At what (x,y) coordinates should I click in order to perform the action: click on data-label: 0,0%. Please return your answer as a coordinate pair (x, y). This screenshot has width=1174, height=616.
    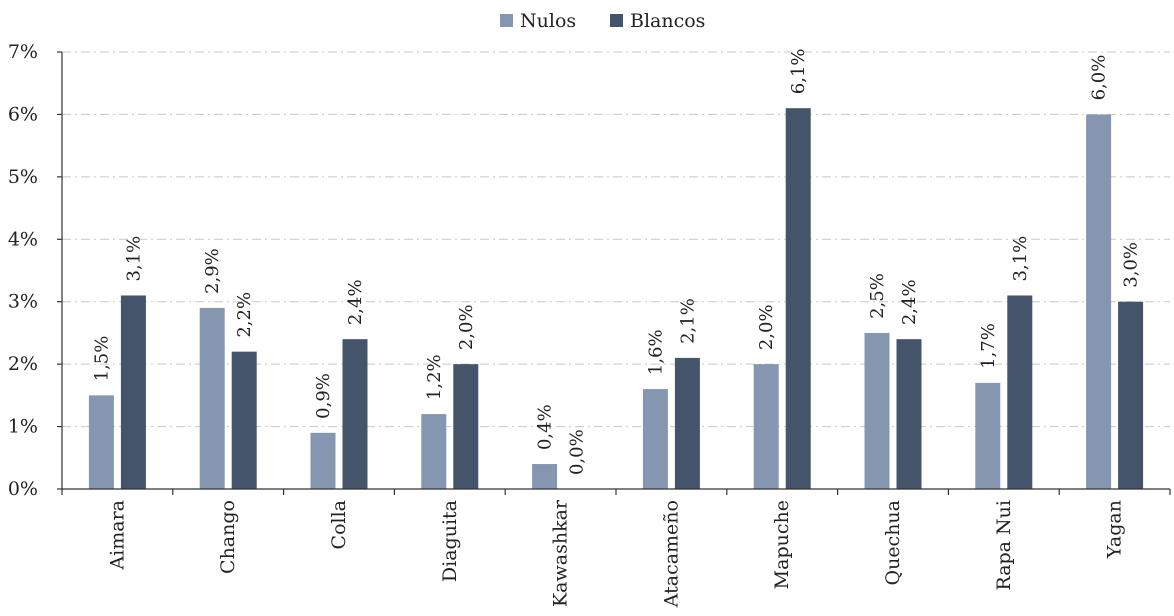
    Looking at the image, I should click on (577, 452).